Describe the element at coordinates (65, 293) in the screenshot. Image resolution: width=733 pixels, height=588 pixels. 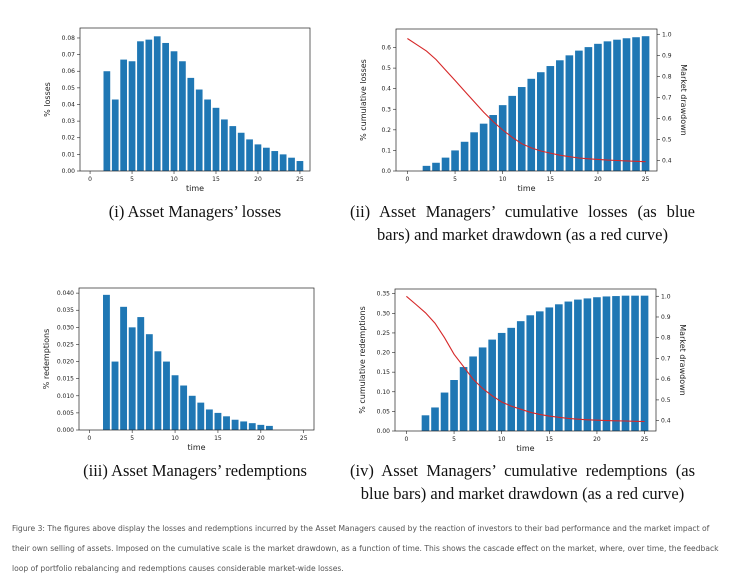
I see `p3-ytick-label: 0.040` at that location.